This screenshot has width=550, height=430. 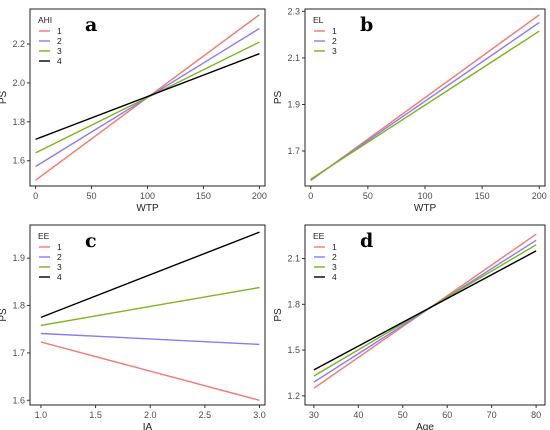 What do you see at coordinates (366, 25) in the screenshot?
I see `panel-letter: b` at bounding box center [366, 25].